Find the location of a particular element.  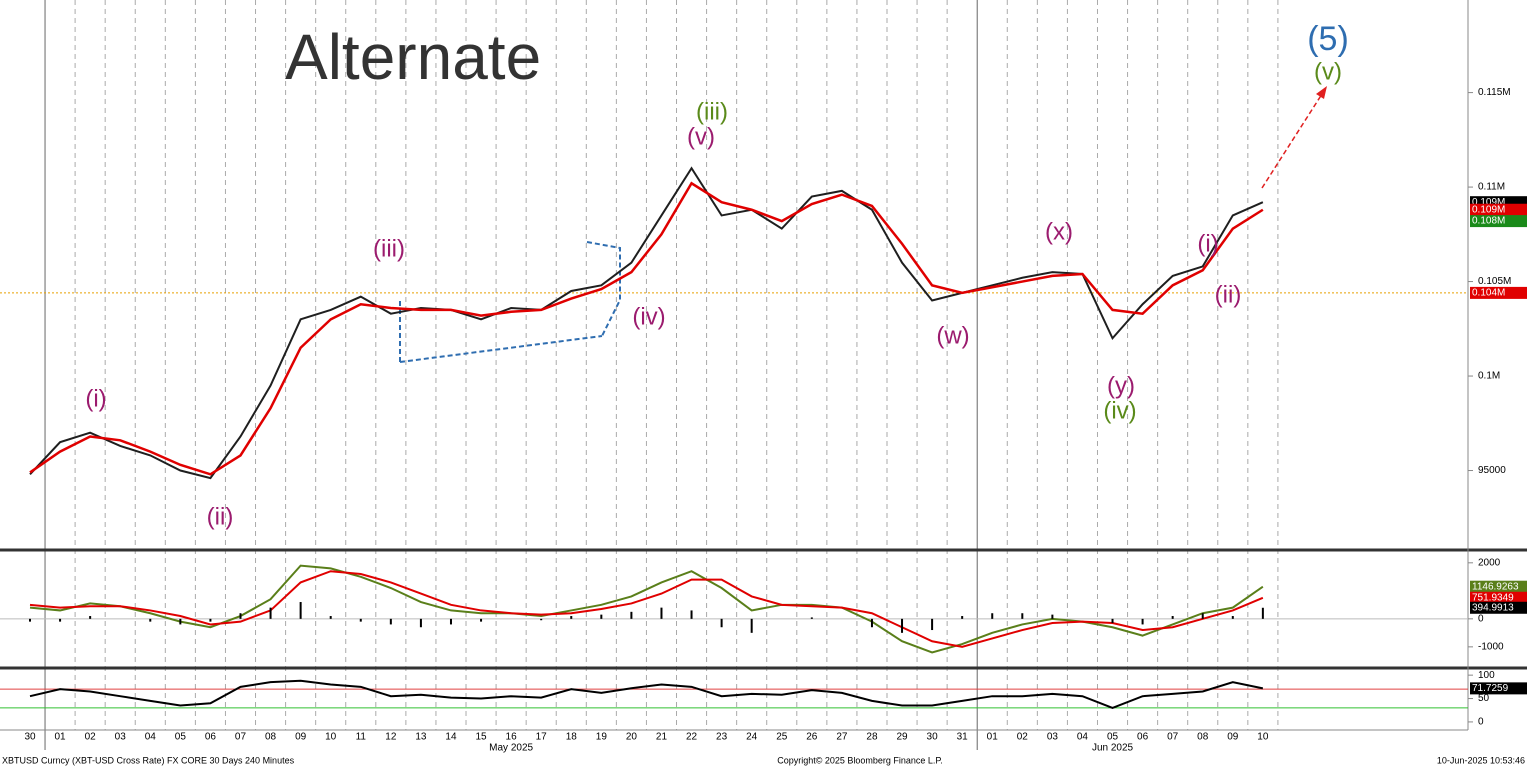

wave-label: (5) is located at coordinates (1328, 39).